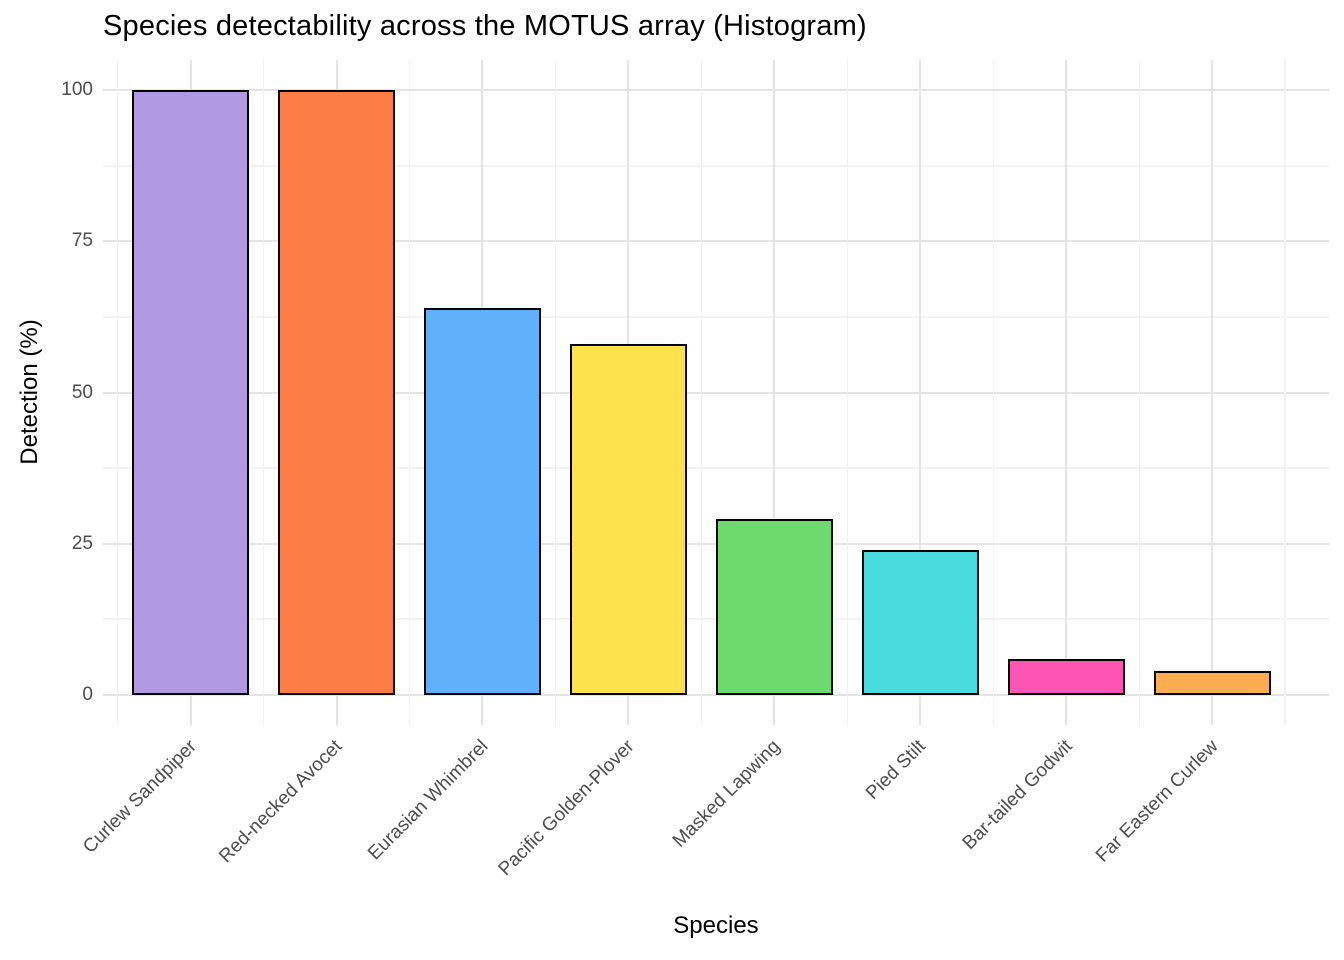  I want to click on x-tick-label: Red-necked Avocet, so click(281, 802).